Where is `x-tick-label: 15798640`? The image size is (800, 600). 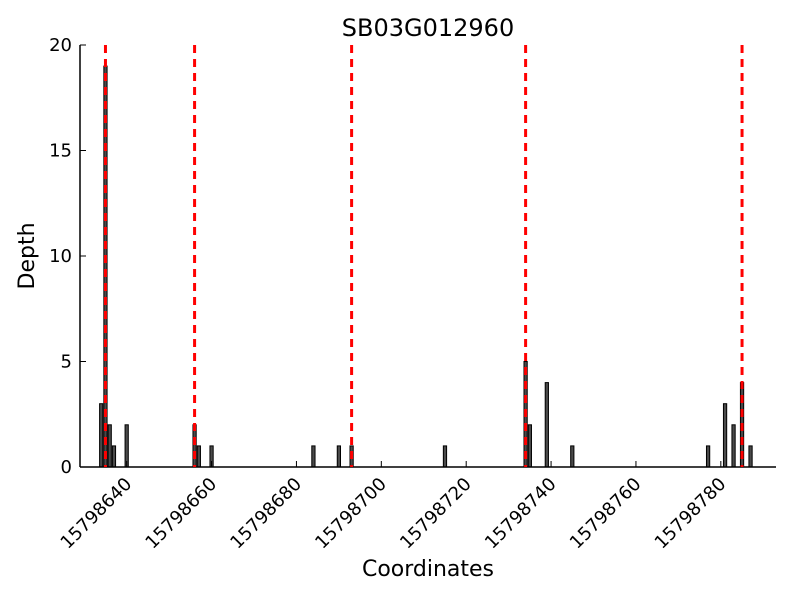 x-tick-label: 15798640 is located at coordinates (97, 514).